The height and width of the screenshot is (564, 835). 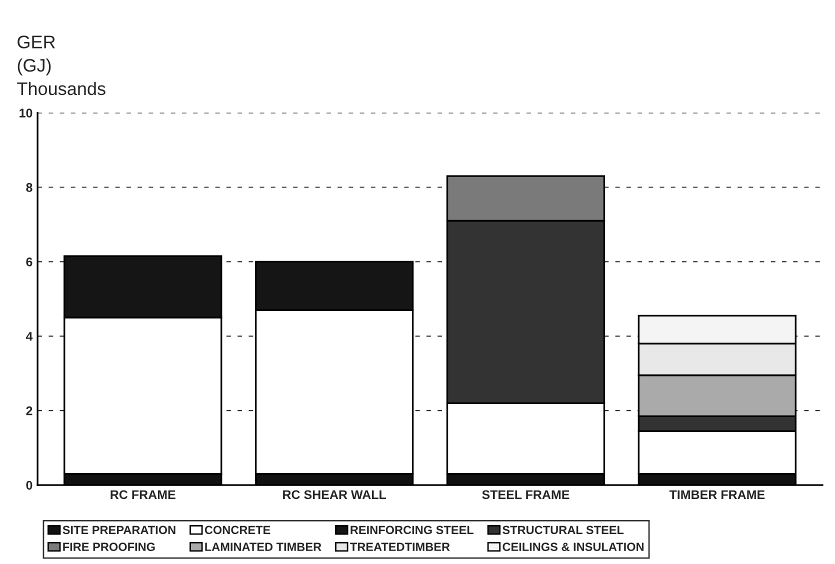 What do you see at coordinates (412, 530) in the screenshot?
I see `legend-label: REINFORCING STEEL` at bounding box center [412, 530].